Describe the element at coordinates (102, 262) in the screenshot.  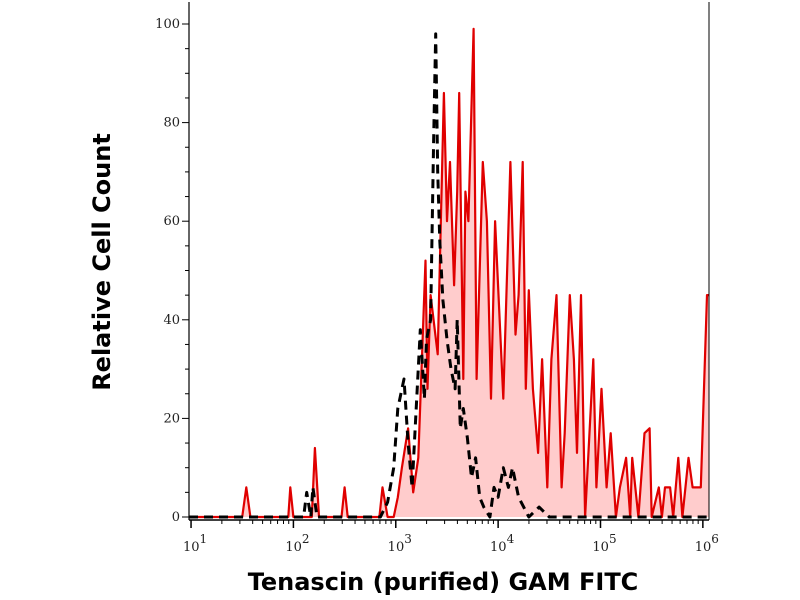
I see `y-axis-title: Relative Cell Count` at that location.